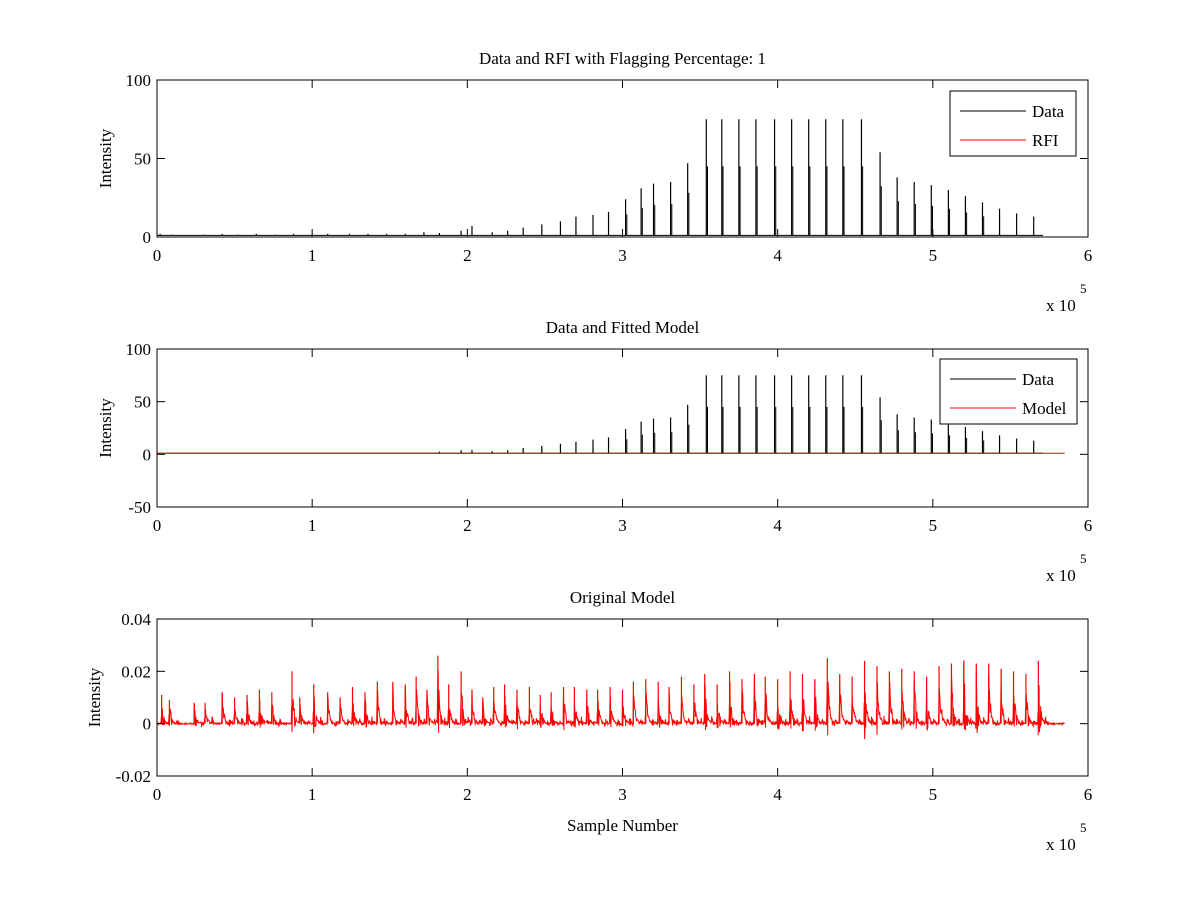 The width and height of the screenshot is (1200, 900). What do you see at coordinates (1045, 140) in the screenshot?
I see `legend-label: RFI` at bounding box center [1045, 140].